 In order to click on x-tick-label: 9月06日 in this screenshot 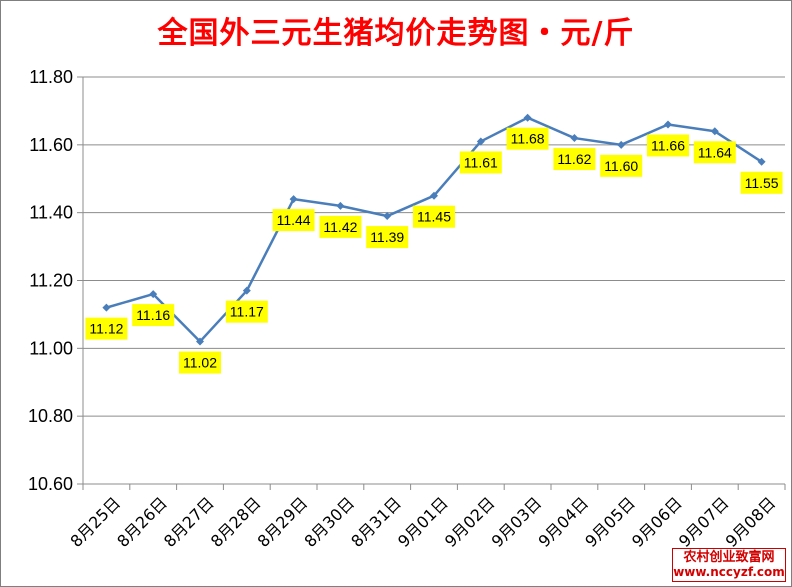, I will do `click(657, 522)`.